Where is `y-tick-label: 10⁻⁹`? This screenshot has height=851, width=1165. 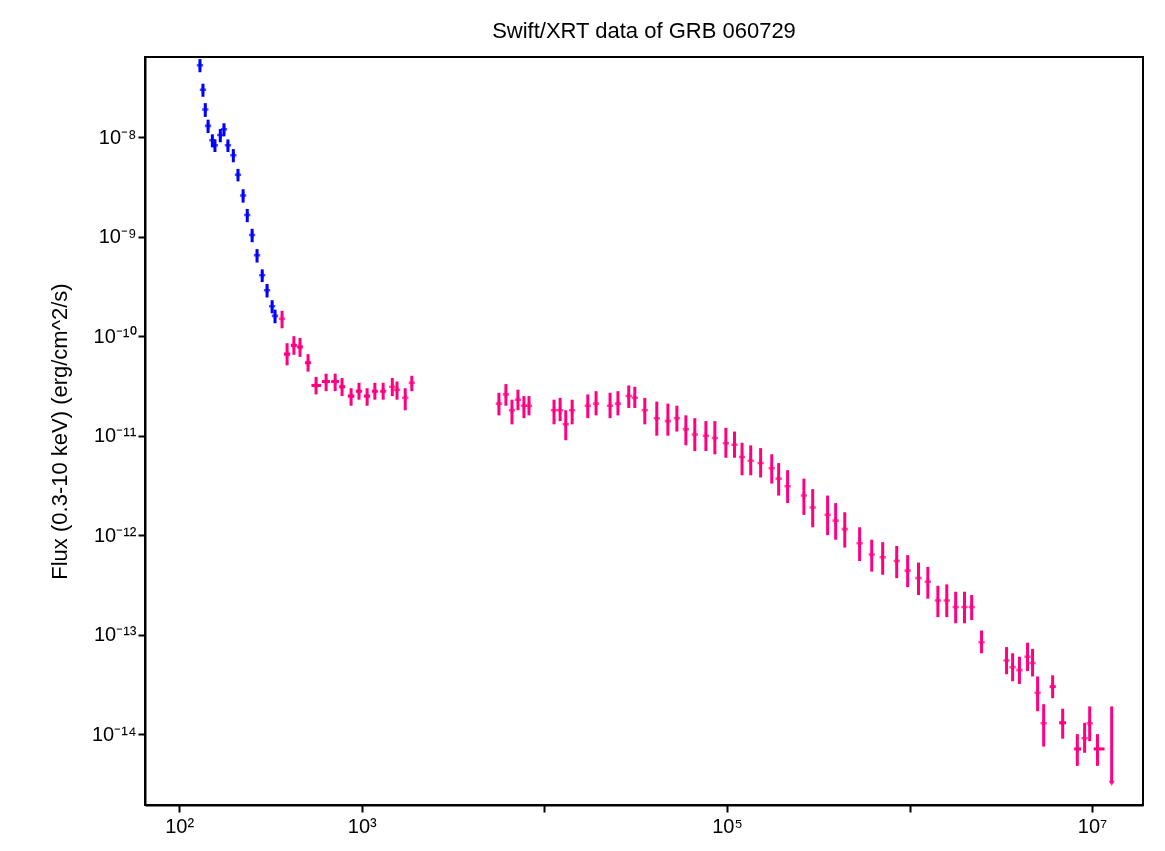 y-tick-label: 10⁻⁹ is located at coordinates (117, 236).